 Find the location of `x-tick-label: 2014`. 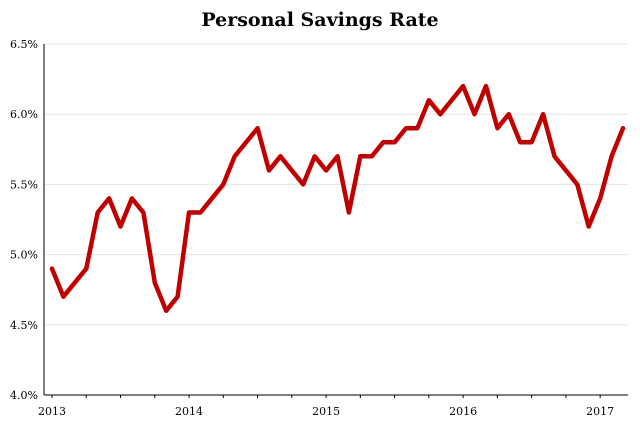

x-tick-label: 2014 is located at coordinates (189, 411).